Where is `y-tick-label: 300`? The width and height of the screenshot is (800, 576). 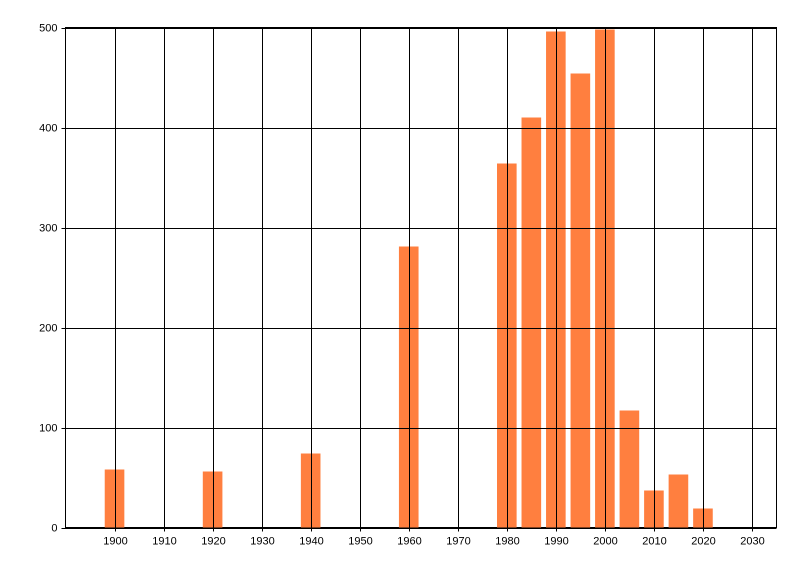
y-tick-label: 300 is located at coordinates (48, 228).